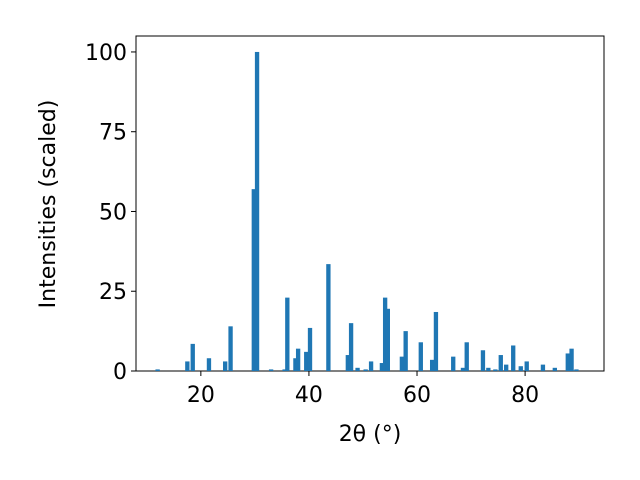 The width and height of the screenshot is (640, 480). Describe the element at coordinates (417, 395) in the screenshot. I see `x-tick-label: 60` at that location.